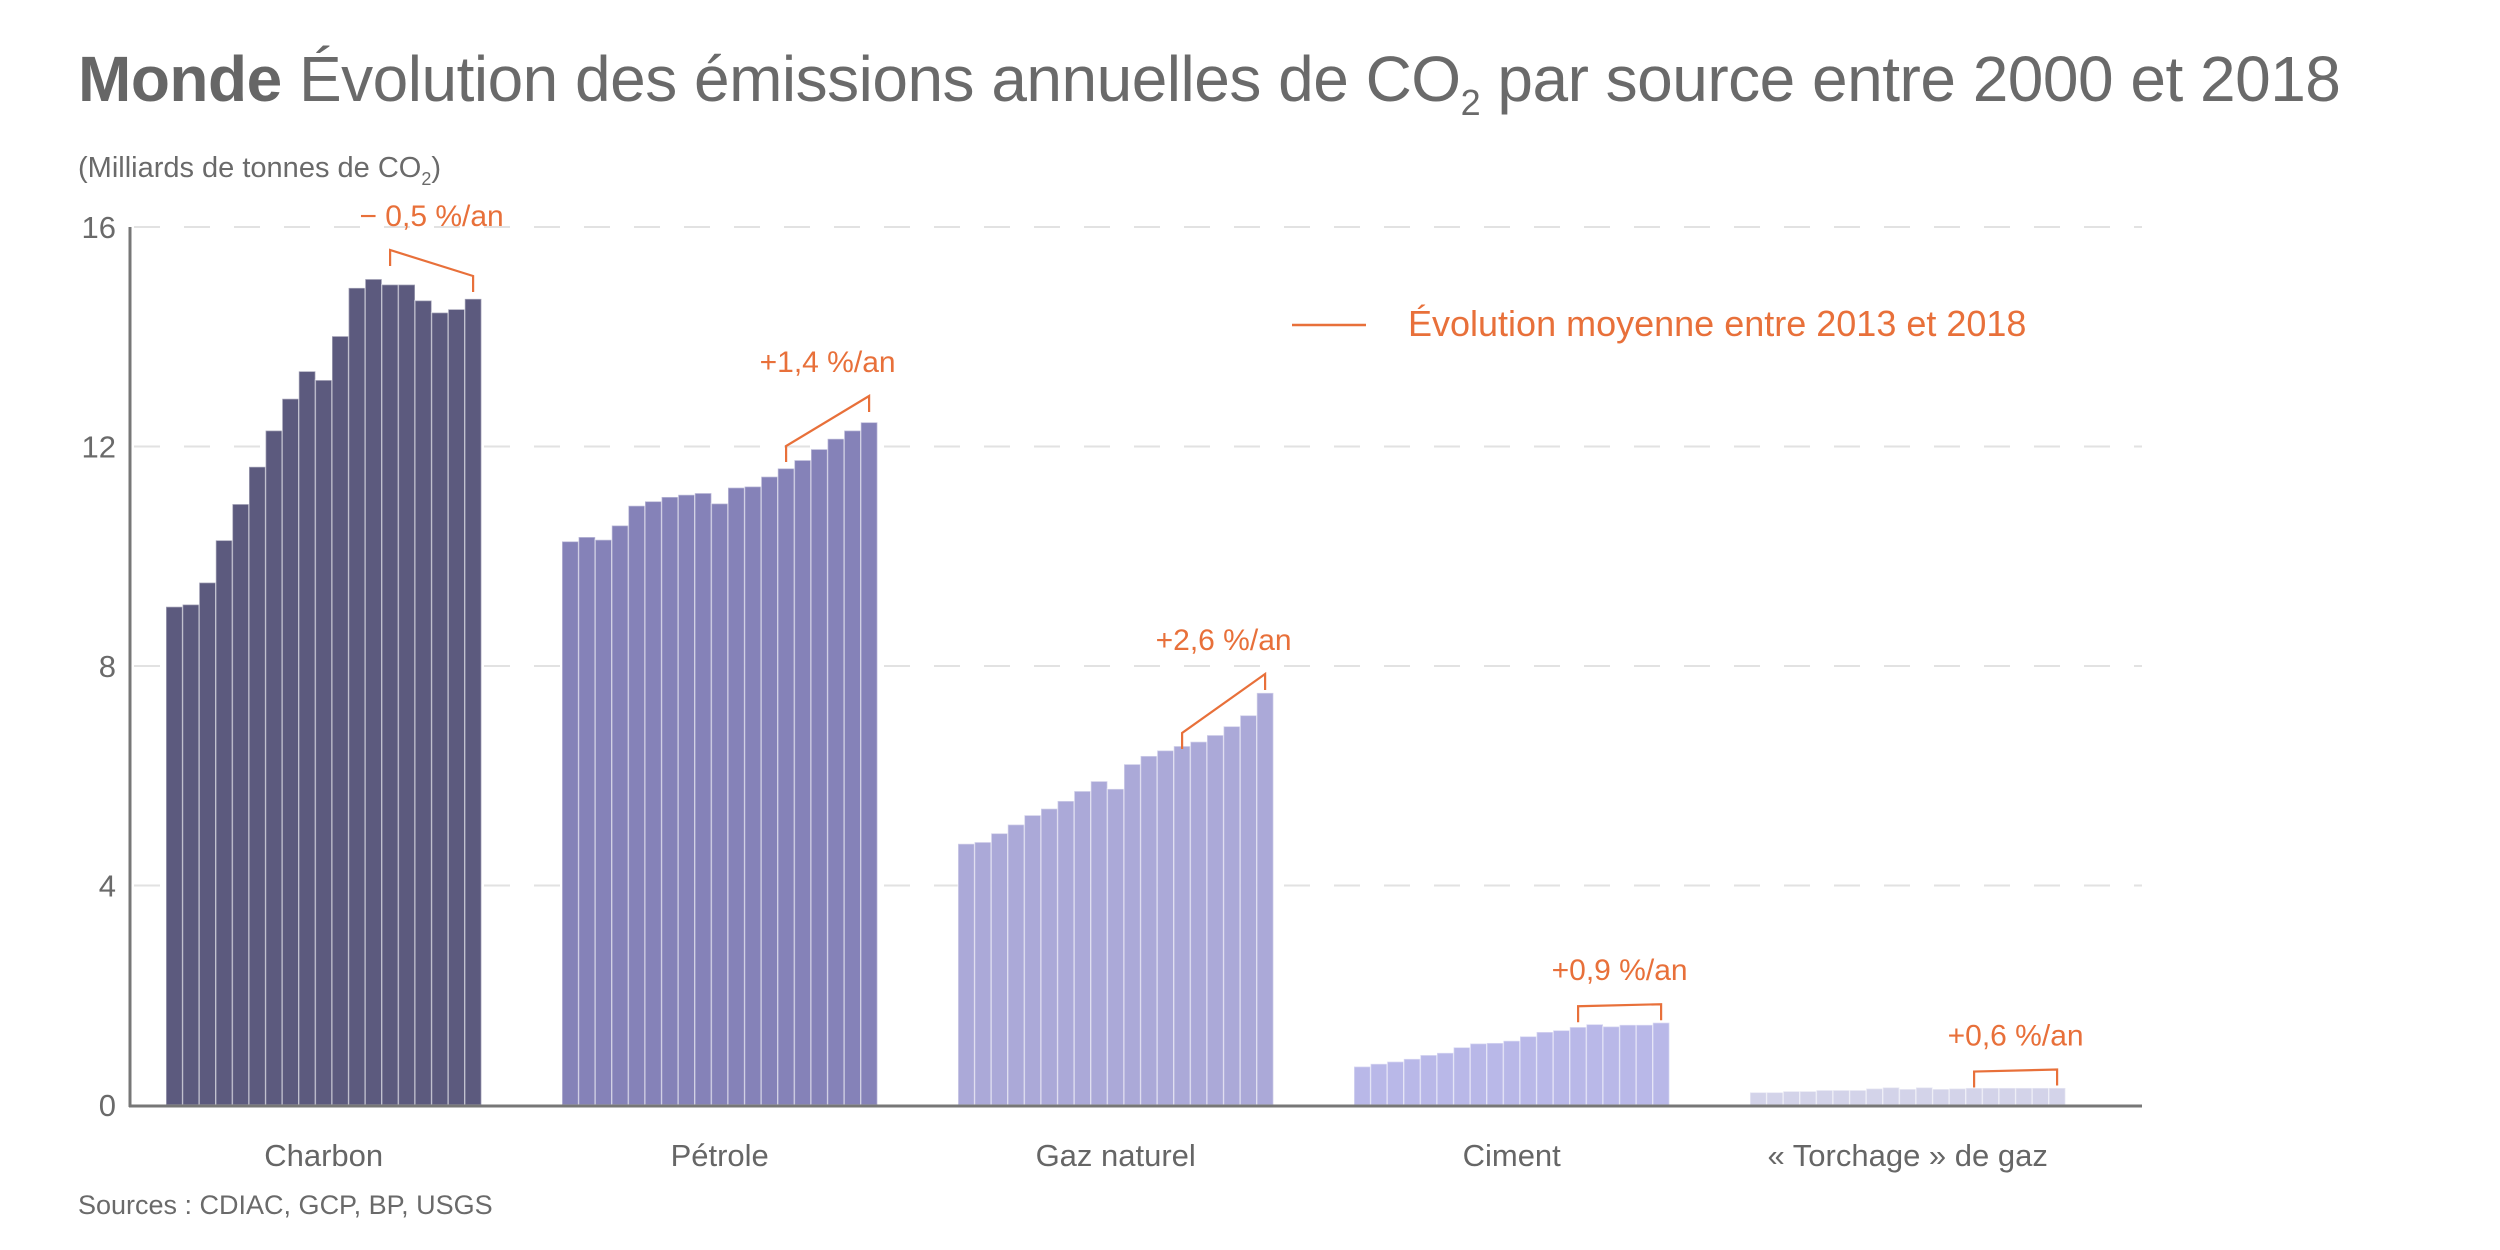 This screenshot has width=2500, height=1250. Describe the element at coordinates (2016, 1036) in the screenshot. I see `trend-annotation: +0,6 %/an` at that location.